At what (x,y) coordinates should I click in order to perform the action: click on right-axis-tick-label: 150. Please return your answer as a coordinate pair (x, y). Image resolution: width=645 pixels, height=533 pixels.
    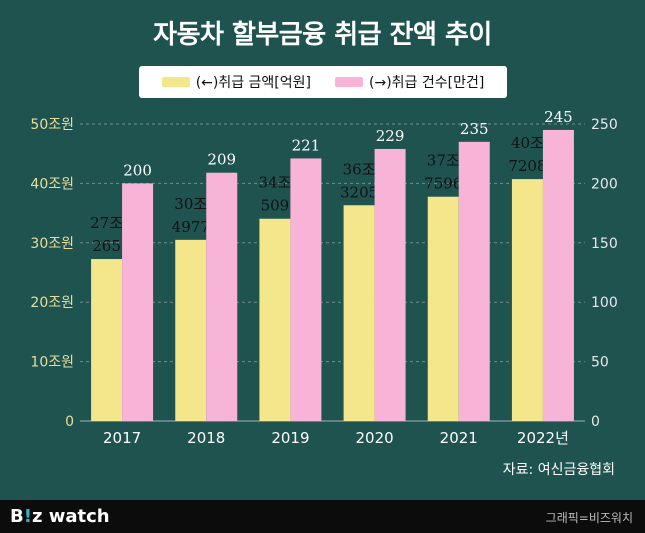
    Looking at the image, I should click on (604, 244).